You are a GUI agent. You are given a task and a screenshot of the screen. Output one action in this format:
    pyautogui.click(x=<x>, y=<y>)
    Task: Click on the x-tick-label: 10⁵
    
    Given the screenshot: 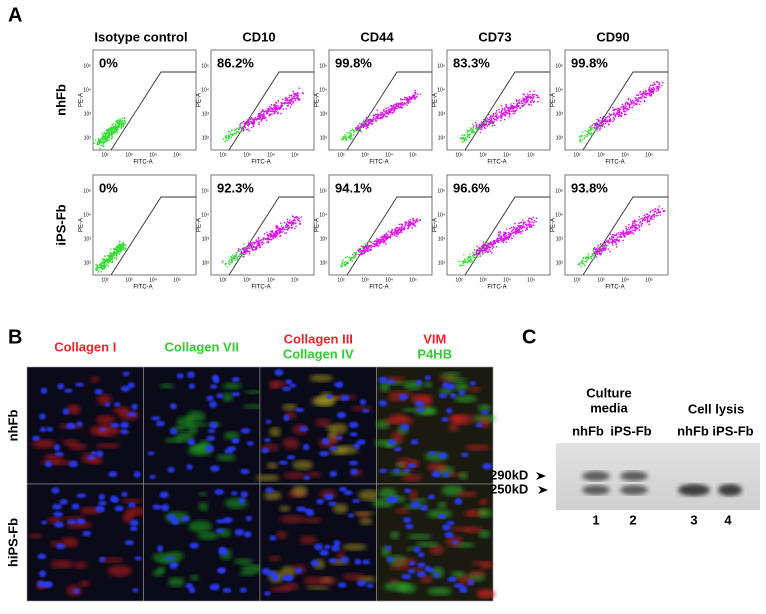 What is the action you would take?
    pyautogui.click(x=413, y=155)
    